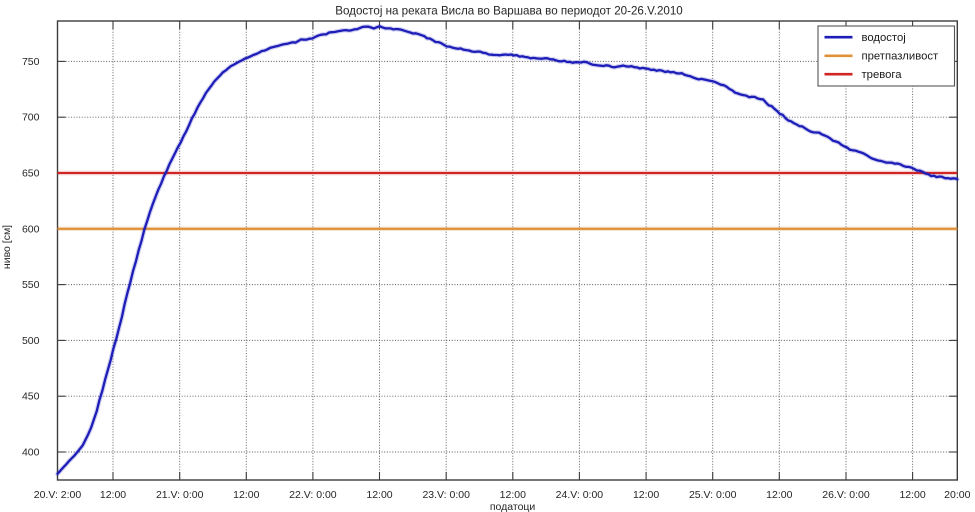  I want to click on svg-text: 400, so click(31, 453).